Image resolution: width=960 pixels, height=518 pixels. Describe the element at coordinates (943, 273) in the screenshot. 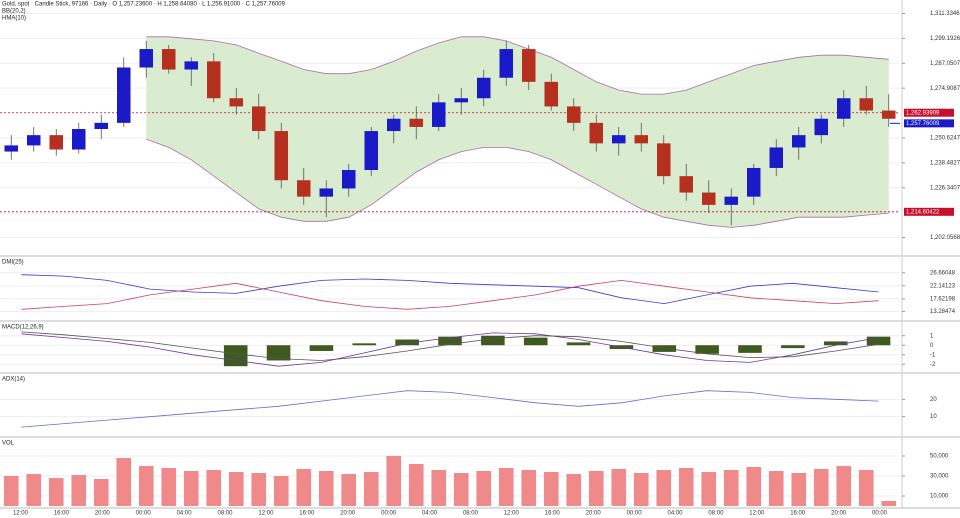

I see `y-tick-label: 26.66048` at that location.